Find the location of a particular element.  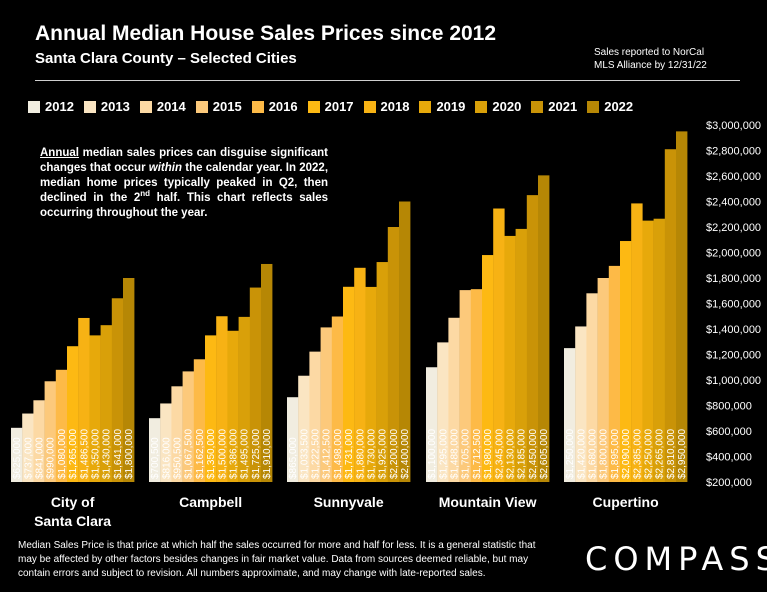

bar-value-label: $1,100,000 is located at coordinates (432, 454).